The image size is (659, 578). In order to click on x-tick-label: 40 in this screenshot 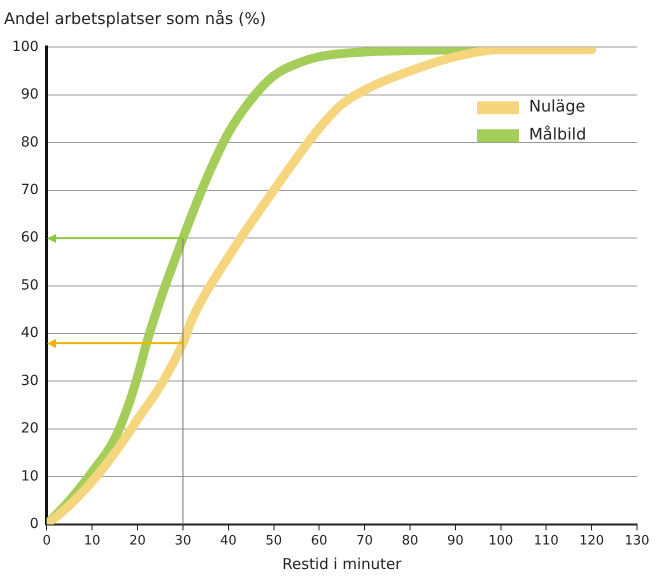, I will do `click(228, 541)`.